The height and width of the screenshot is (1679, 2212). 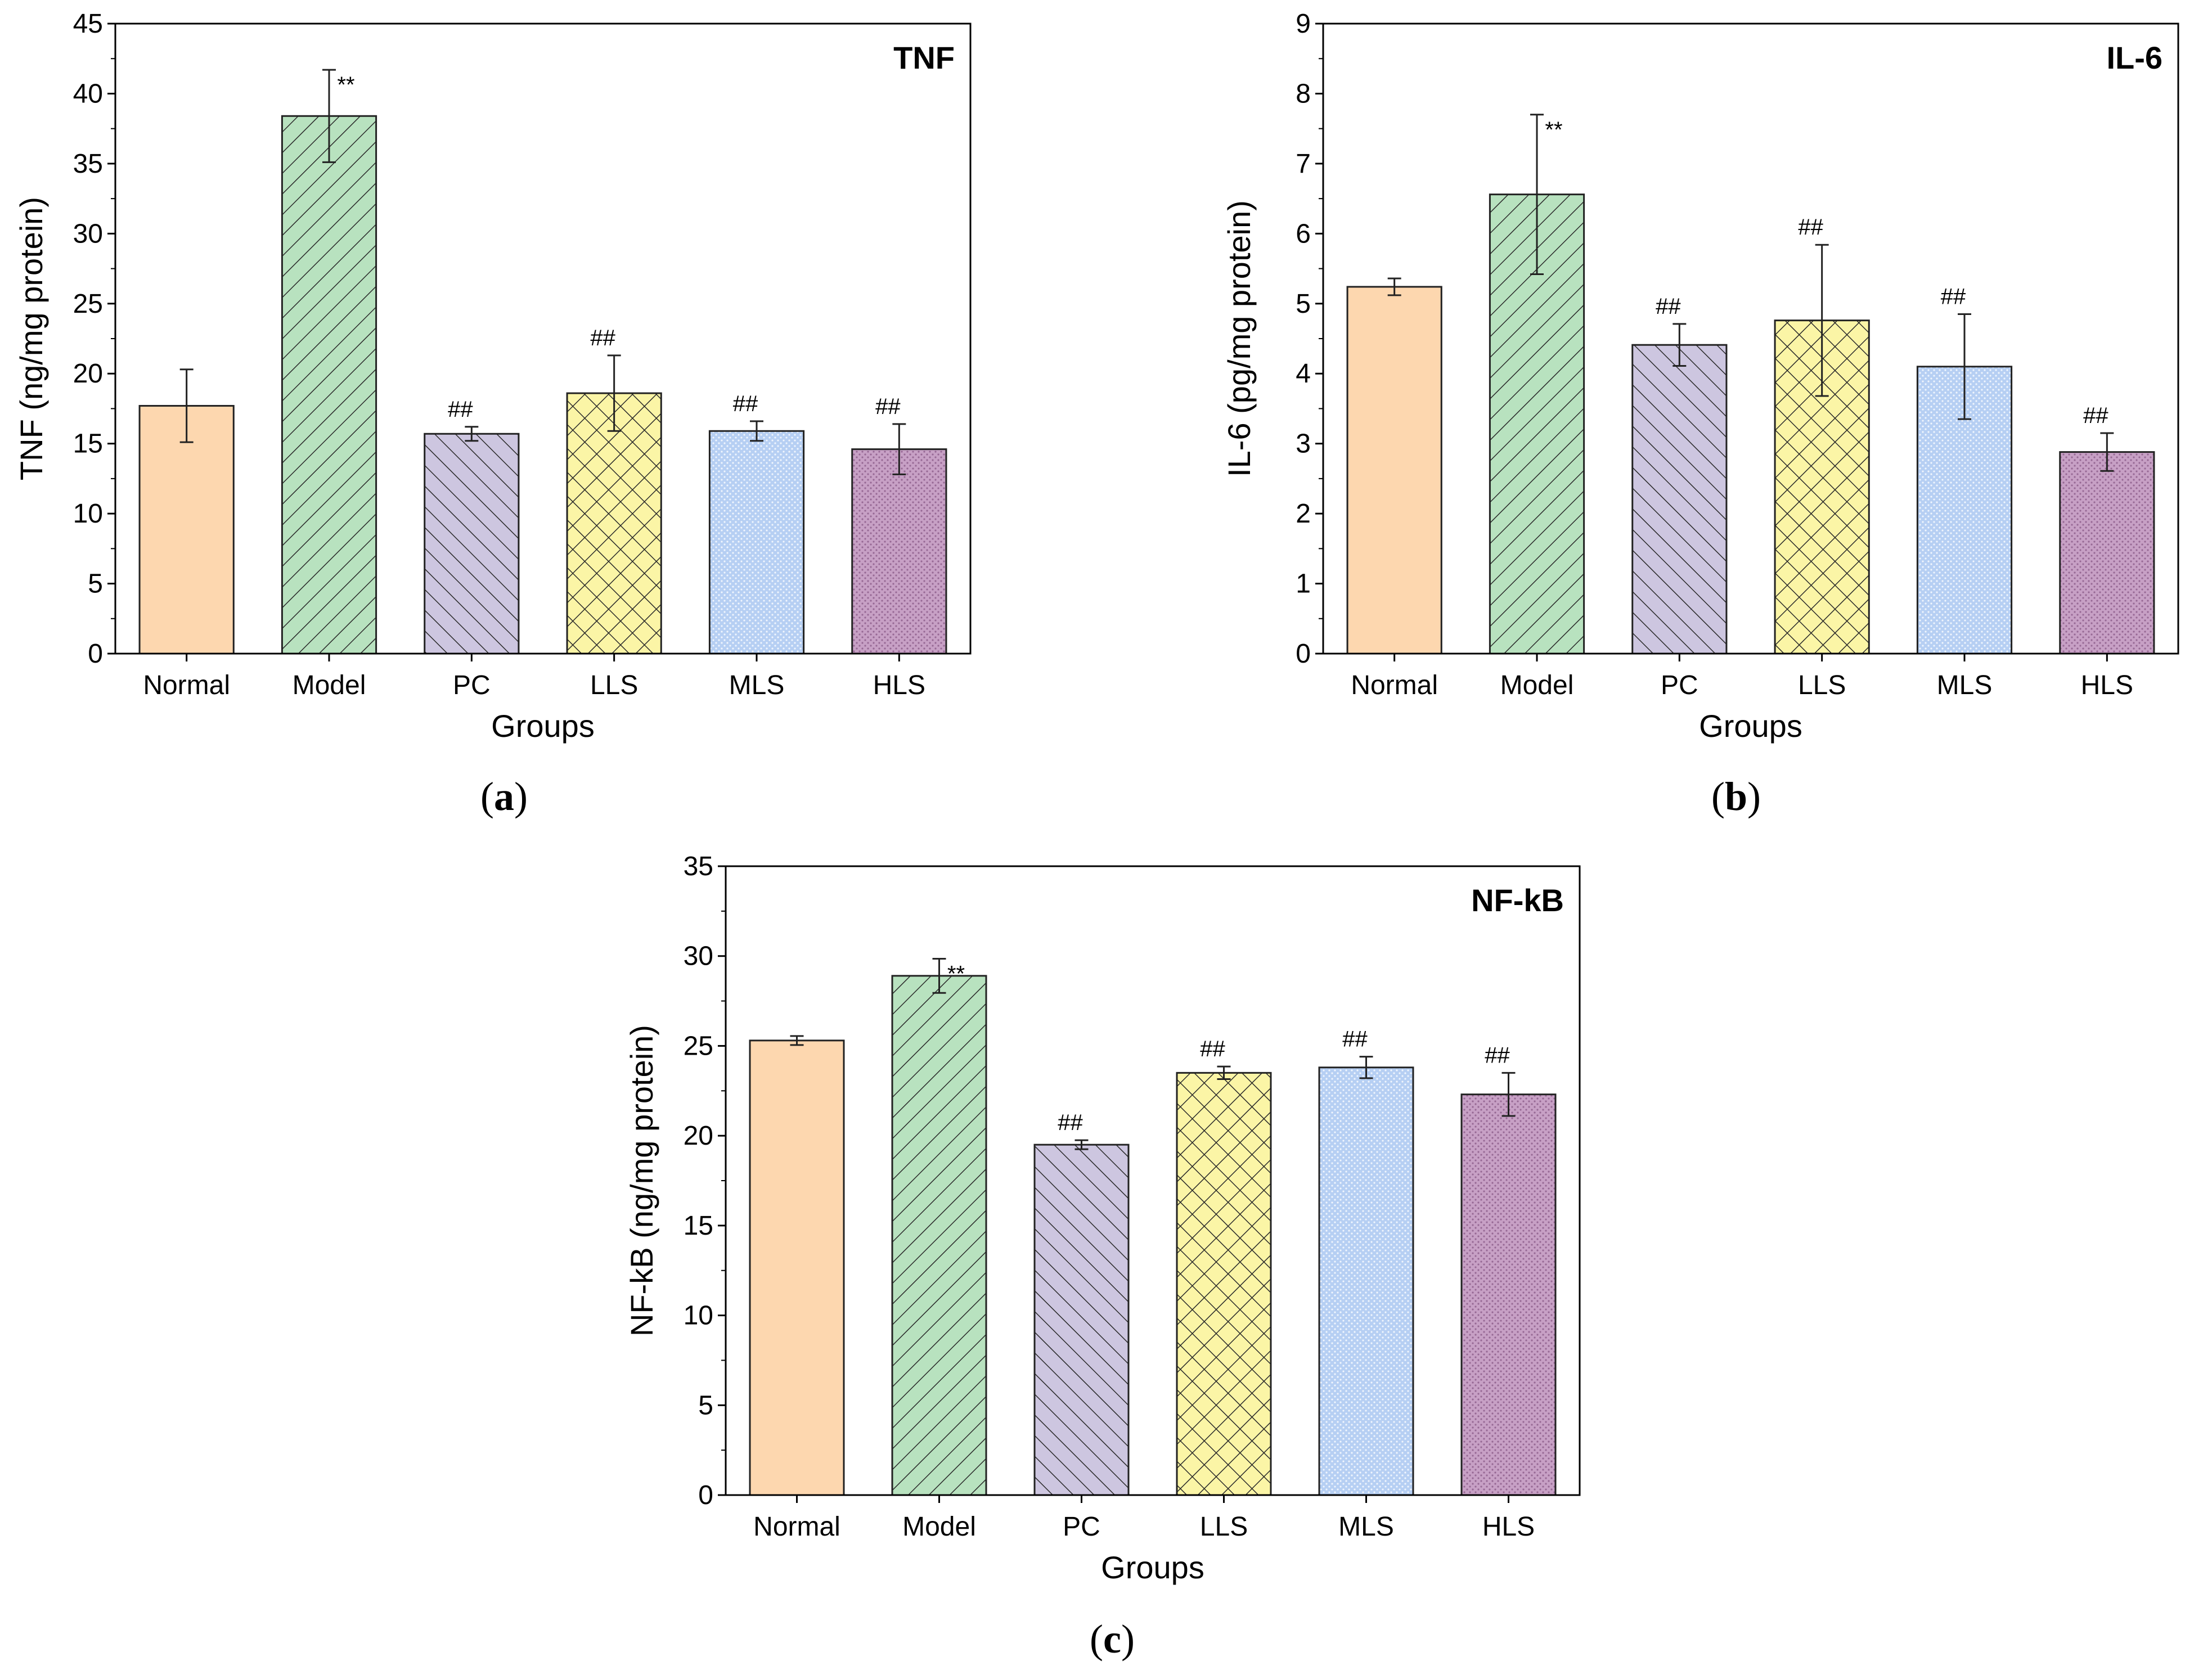 What do you see at coordinates (1394, 470) in the screenshot?
I see `bar-normal` at bounding box center [1394, 470].